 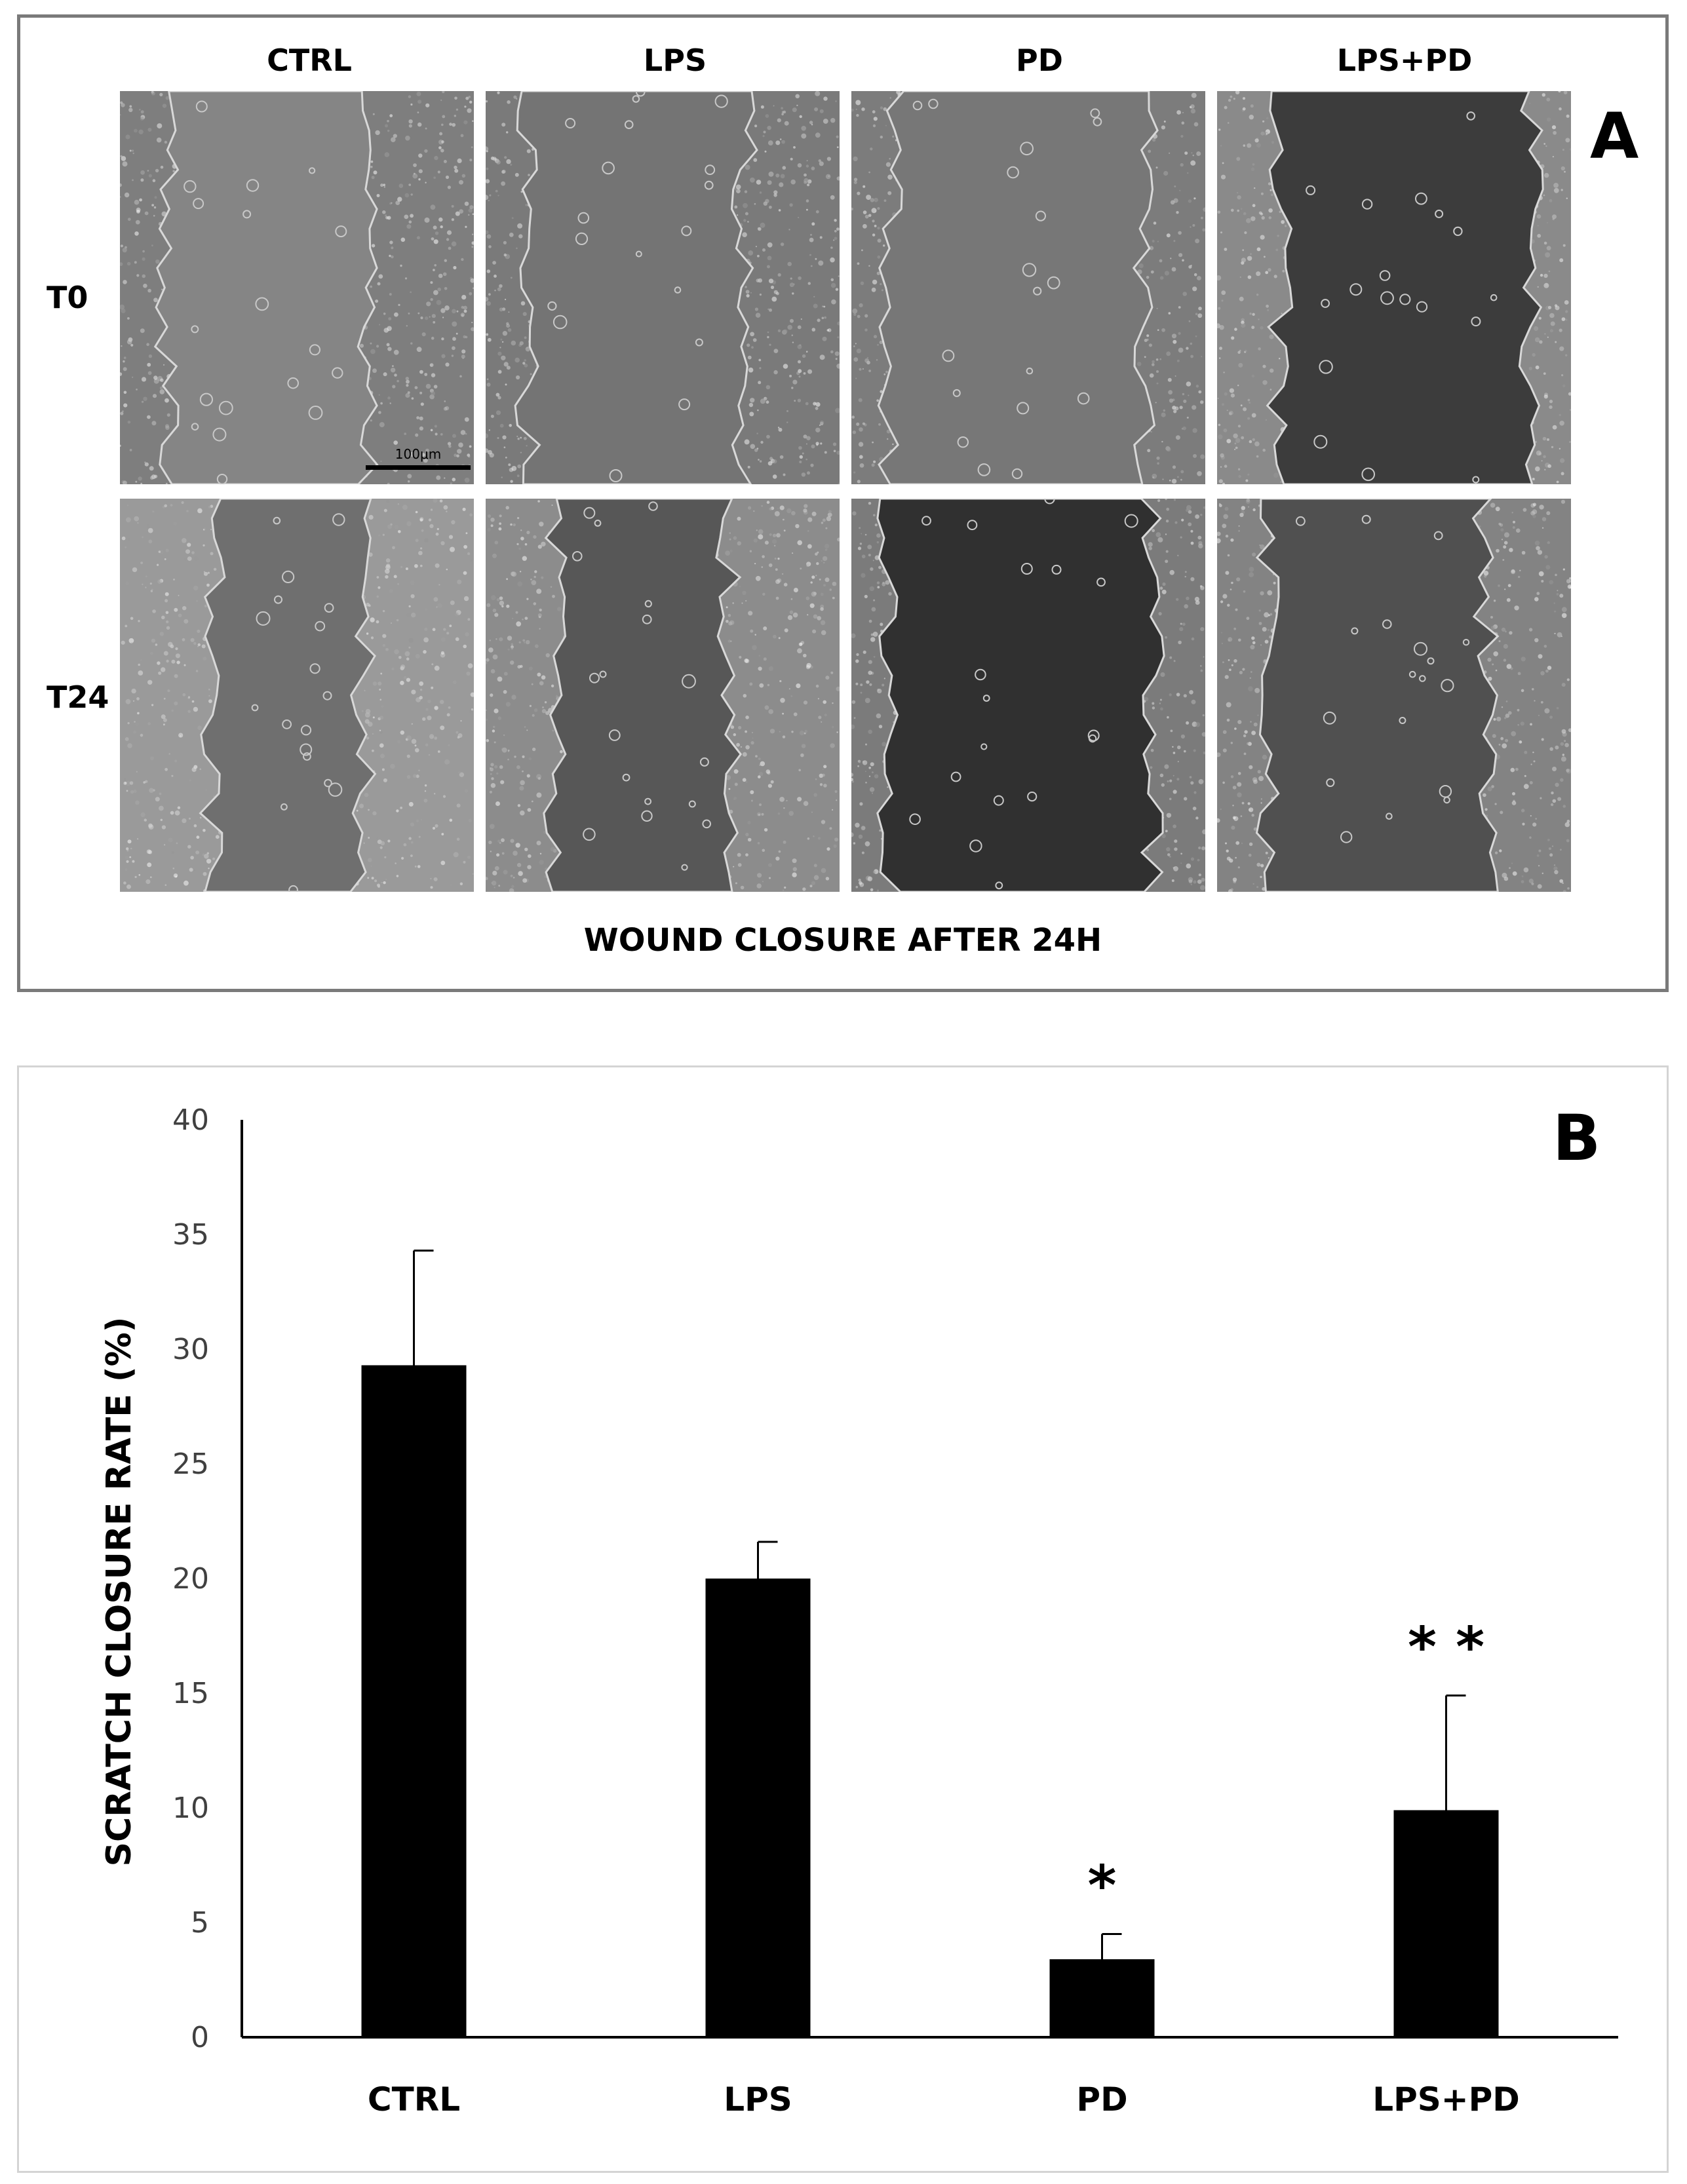 What do you see at coordinates (297, 695) in the screenshot?
I see `micrograph-ctrl-t24` at bounding box center [297, 695].